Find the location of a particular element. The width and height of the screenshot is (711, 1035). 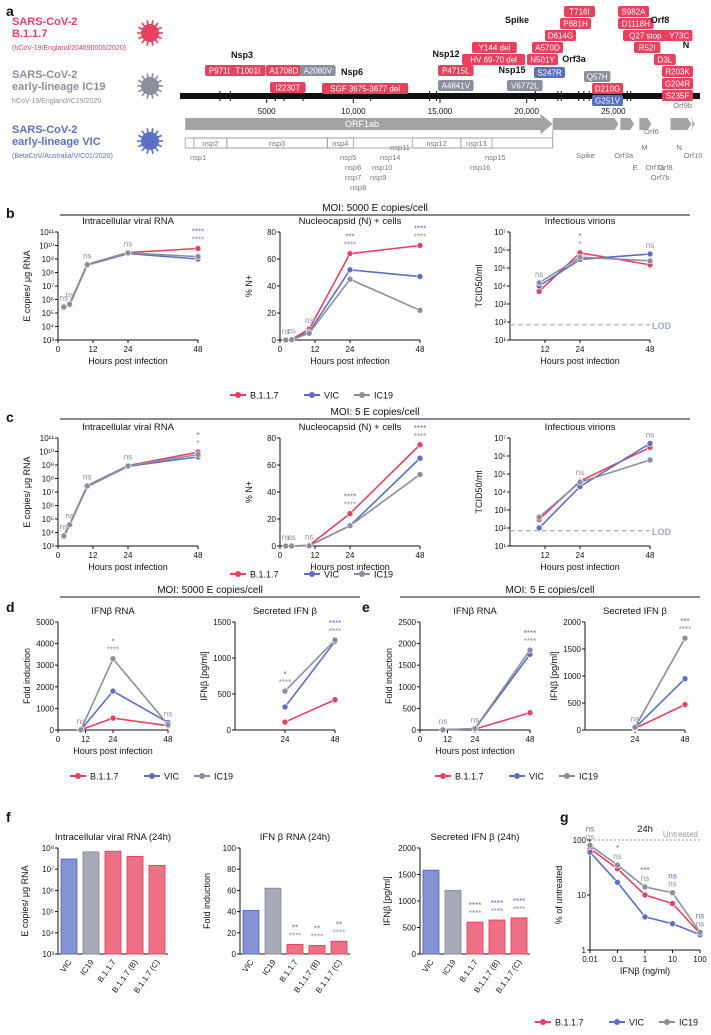

y-tick-label: 10⁶ is located at coordinates (500, 250).